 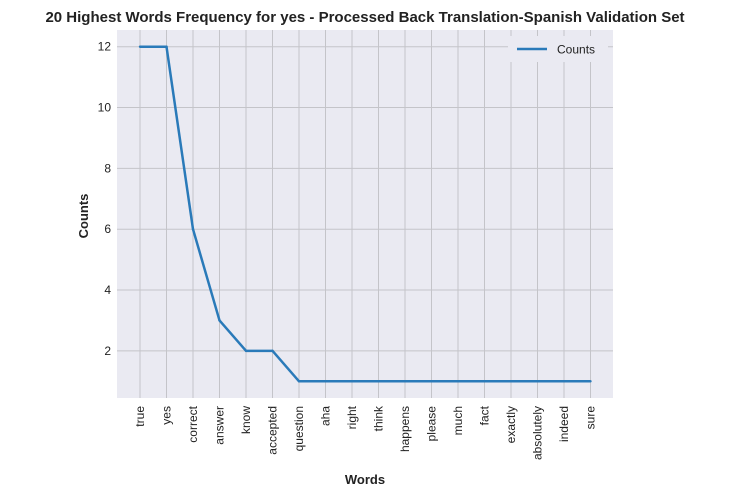 I want to click on x-tick-label: yes, so click(x=167, y=415).